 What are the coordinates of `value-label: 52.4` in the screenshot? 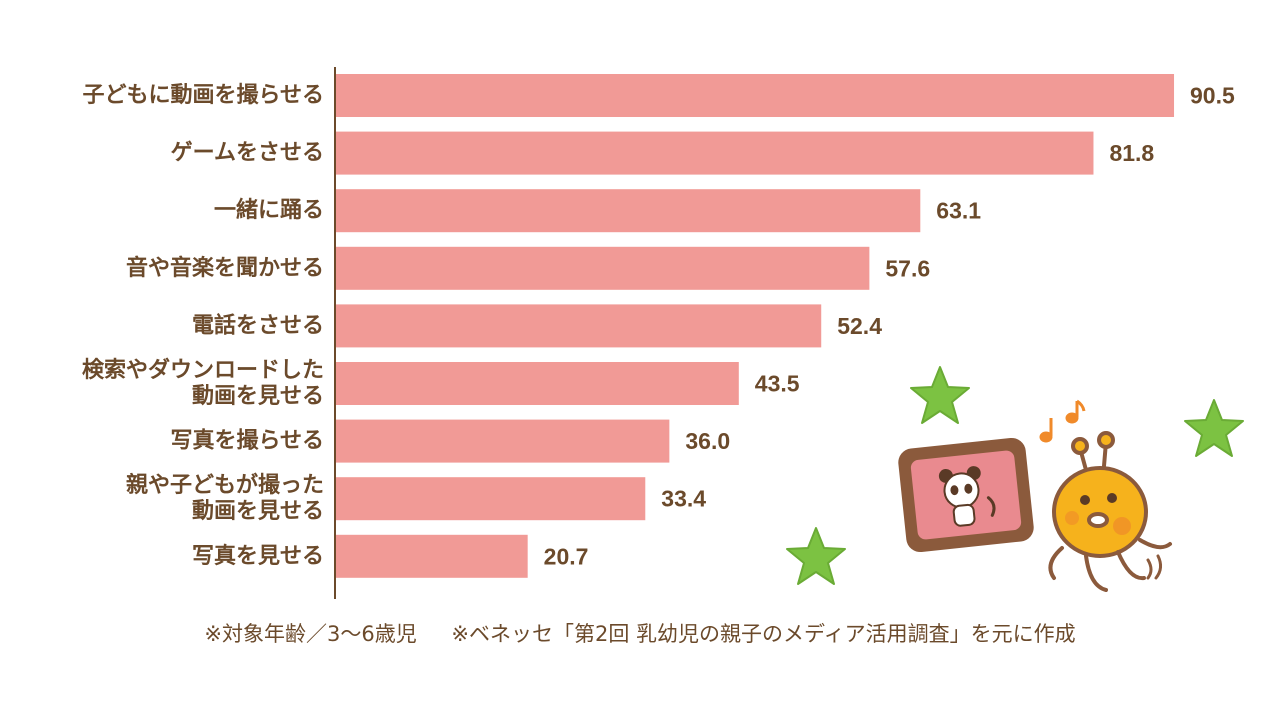 It's located at (859, 326).